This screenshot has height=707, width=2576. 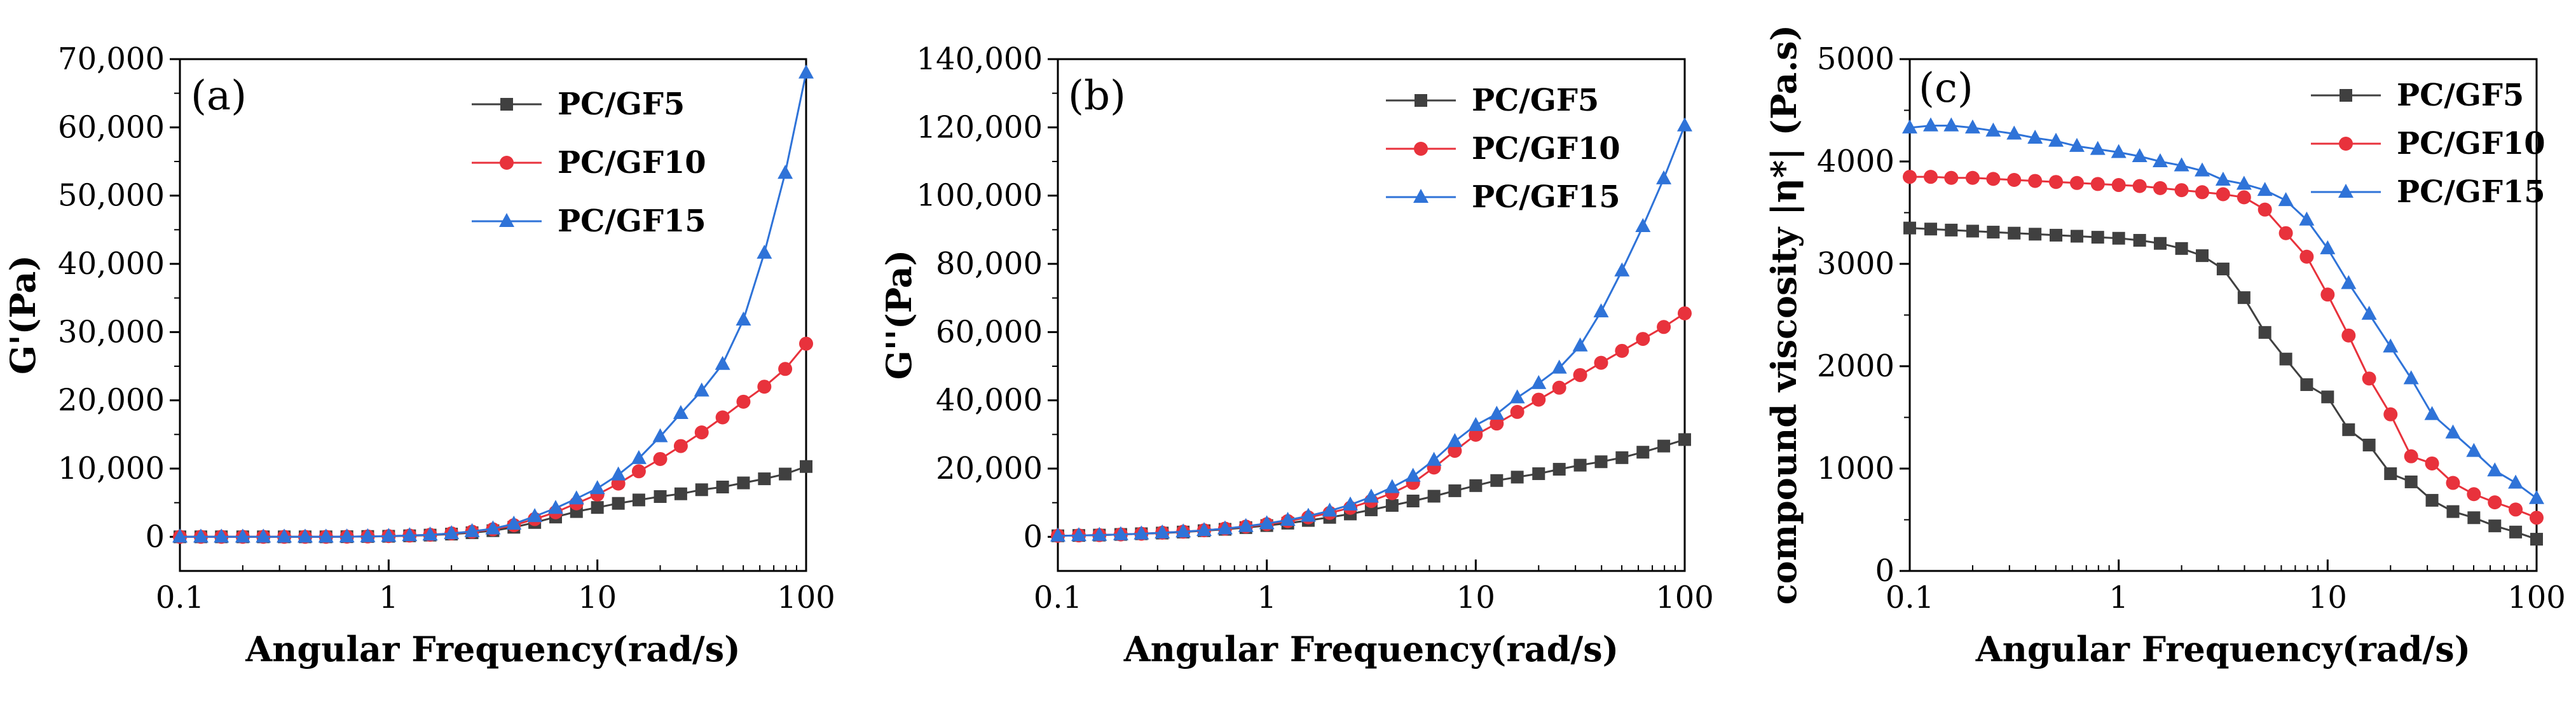 What do you see at coordinates (899, 315) in the screenshot?
I see `y-axis-title: G''(Pa)` at bounding box center [899, 315].